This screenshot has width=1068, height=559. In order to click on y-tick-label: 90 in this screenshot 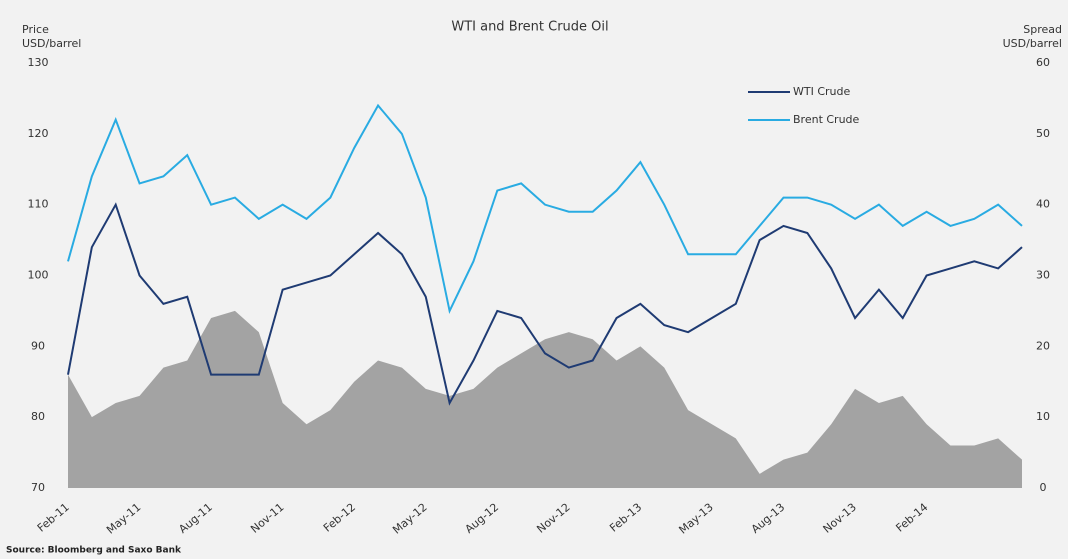, I will do `click(38, 345)`.